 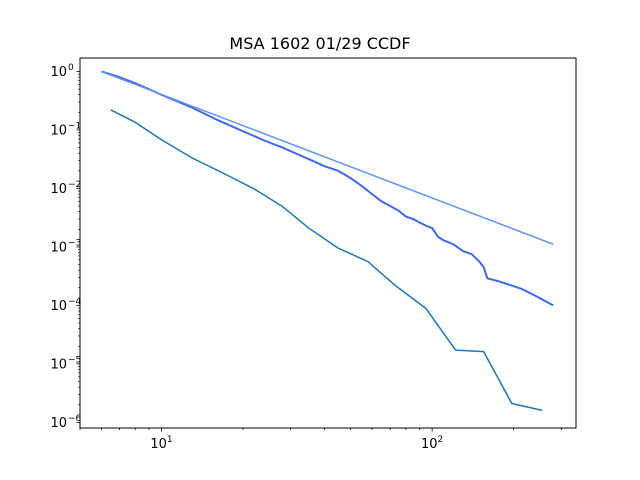 I want to click on x-tick-label: 10¹, so click(x=161, y=443).